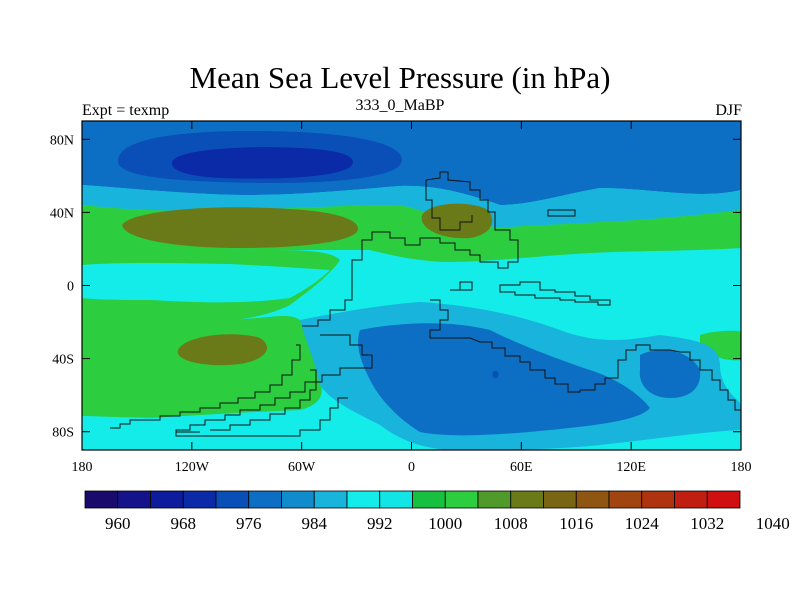  Describe the element at coordinates (70, 287) in the screenshot. I see `lat-tick-label-2: 0` at that location.